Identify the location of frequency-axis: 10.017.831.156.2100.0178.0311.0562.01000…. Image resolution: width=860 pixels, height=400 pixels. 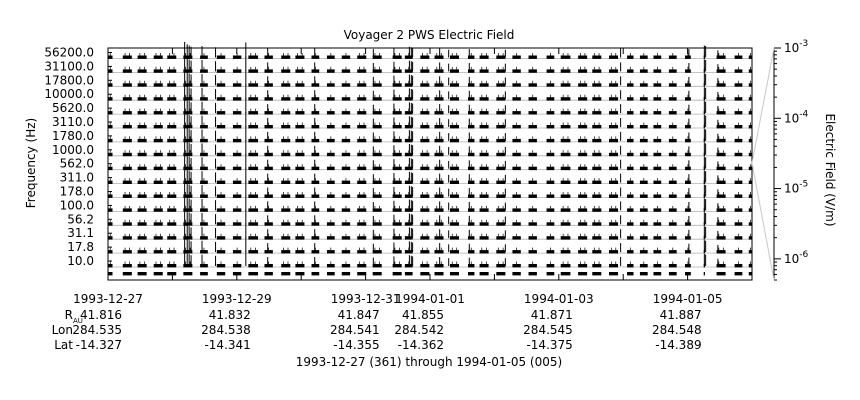
(78, 160).